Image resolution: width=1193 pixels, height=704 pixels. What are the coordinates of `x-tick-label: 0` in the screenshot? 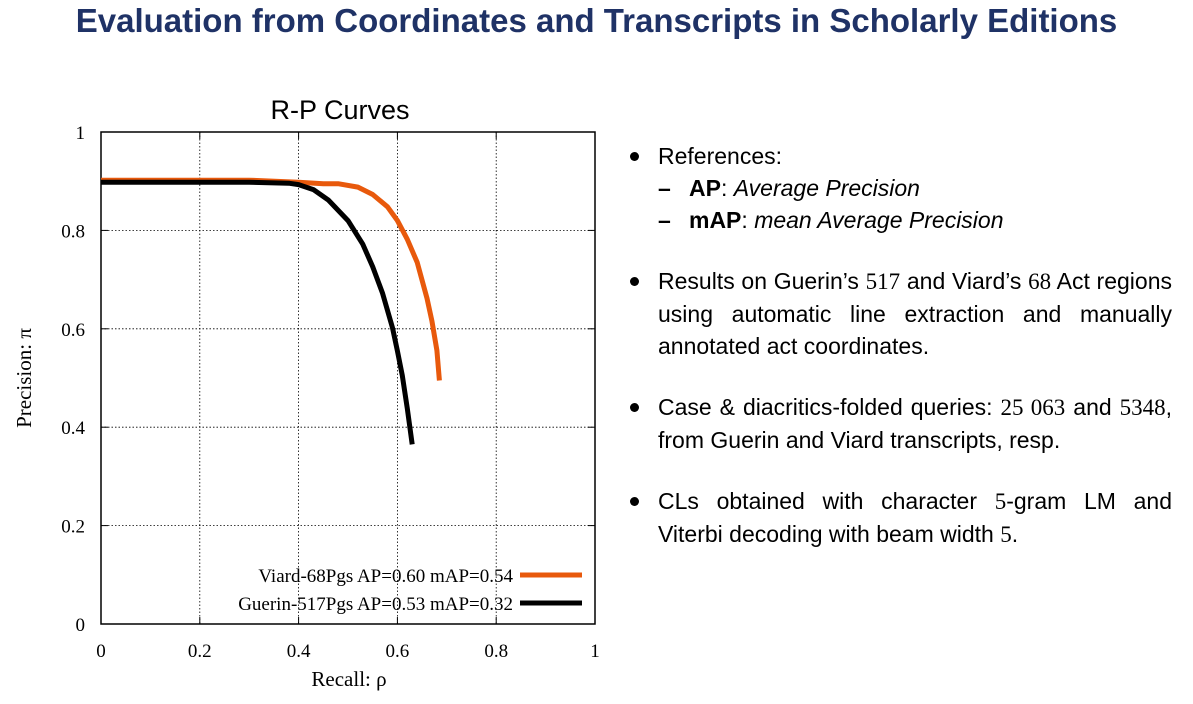 It's located at (101, 651).